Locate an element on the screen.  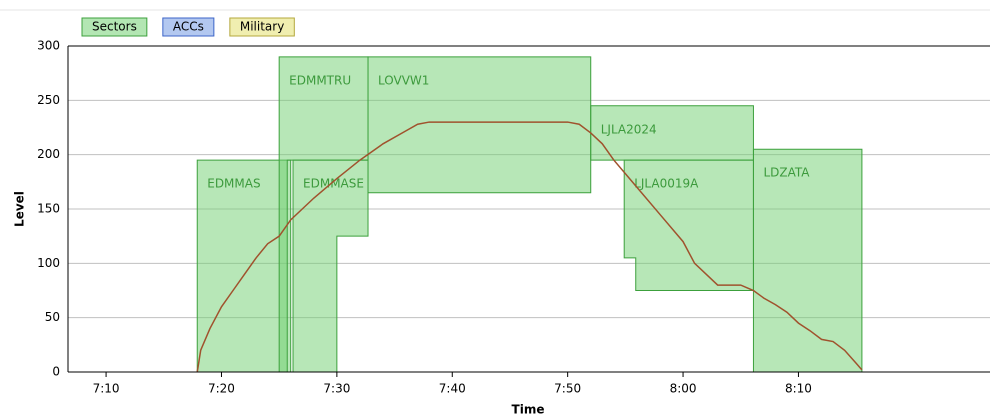
sector-label: LJLA2024 is located at coordinates (629, 129).